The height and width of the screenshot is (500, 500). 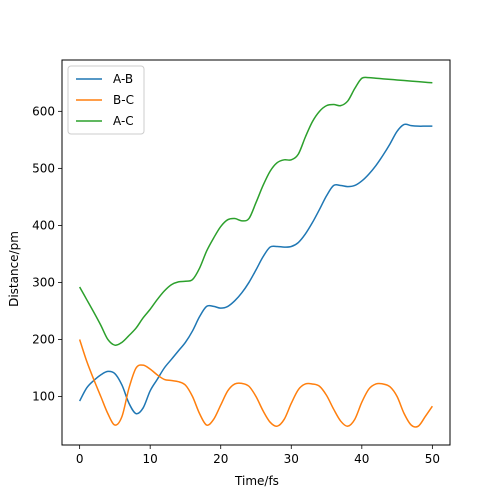 What do you see at coordinates (255, 383) in the screenshot?
I see `series-line-b-c` at bounding box center [255, 383].